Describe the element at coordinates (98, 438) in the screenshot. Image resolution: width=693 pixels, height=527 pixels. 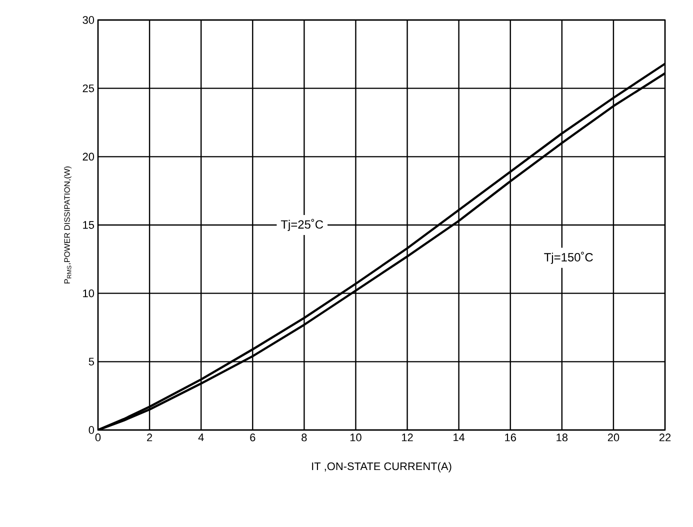
I see `x-tick-label: 0` at that location.